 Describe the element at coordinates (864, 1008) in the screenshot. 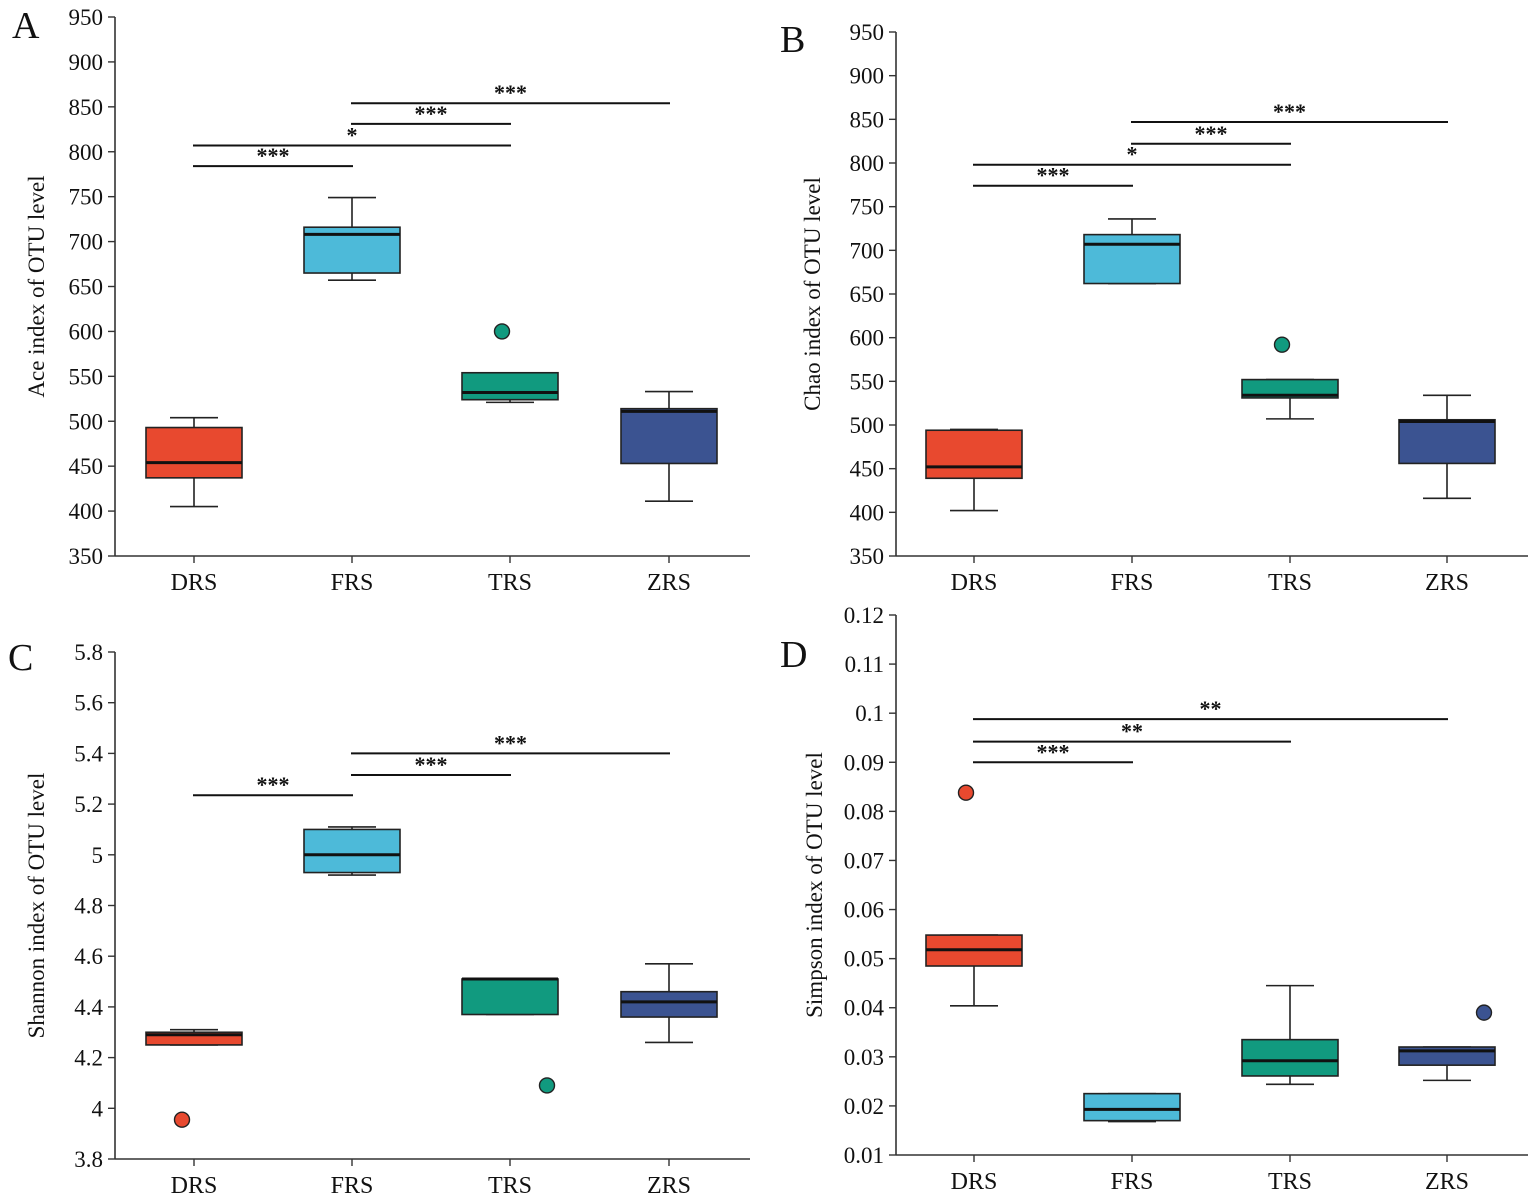

I see `y-tick-label: 0.04` at that location.